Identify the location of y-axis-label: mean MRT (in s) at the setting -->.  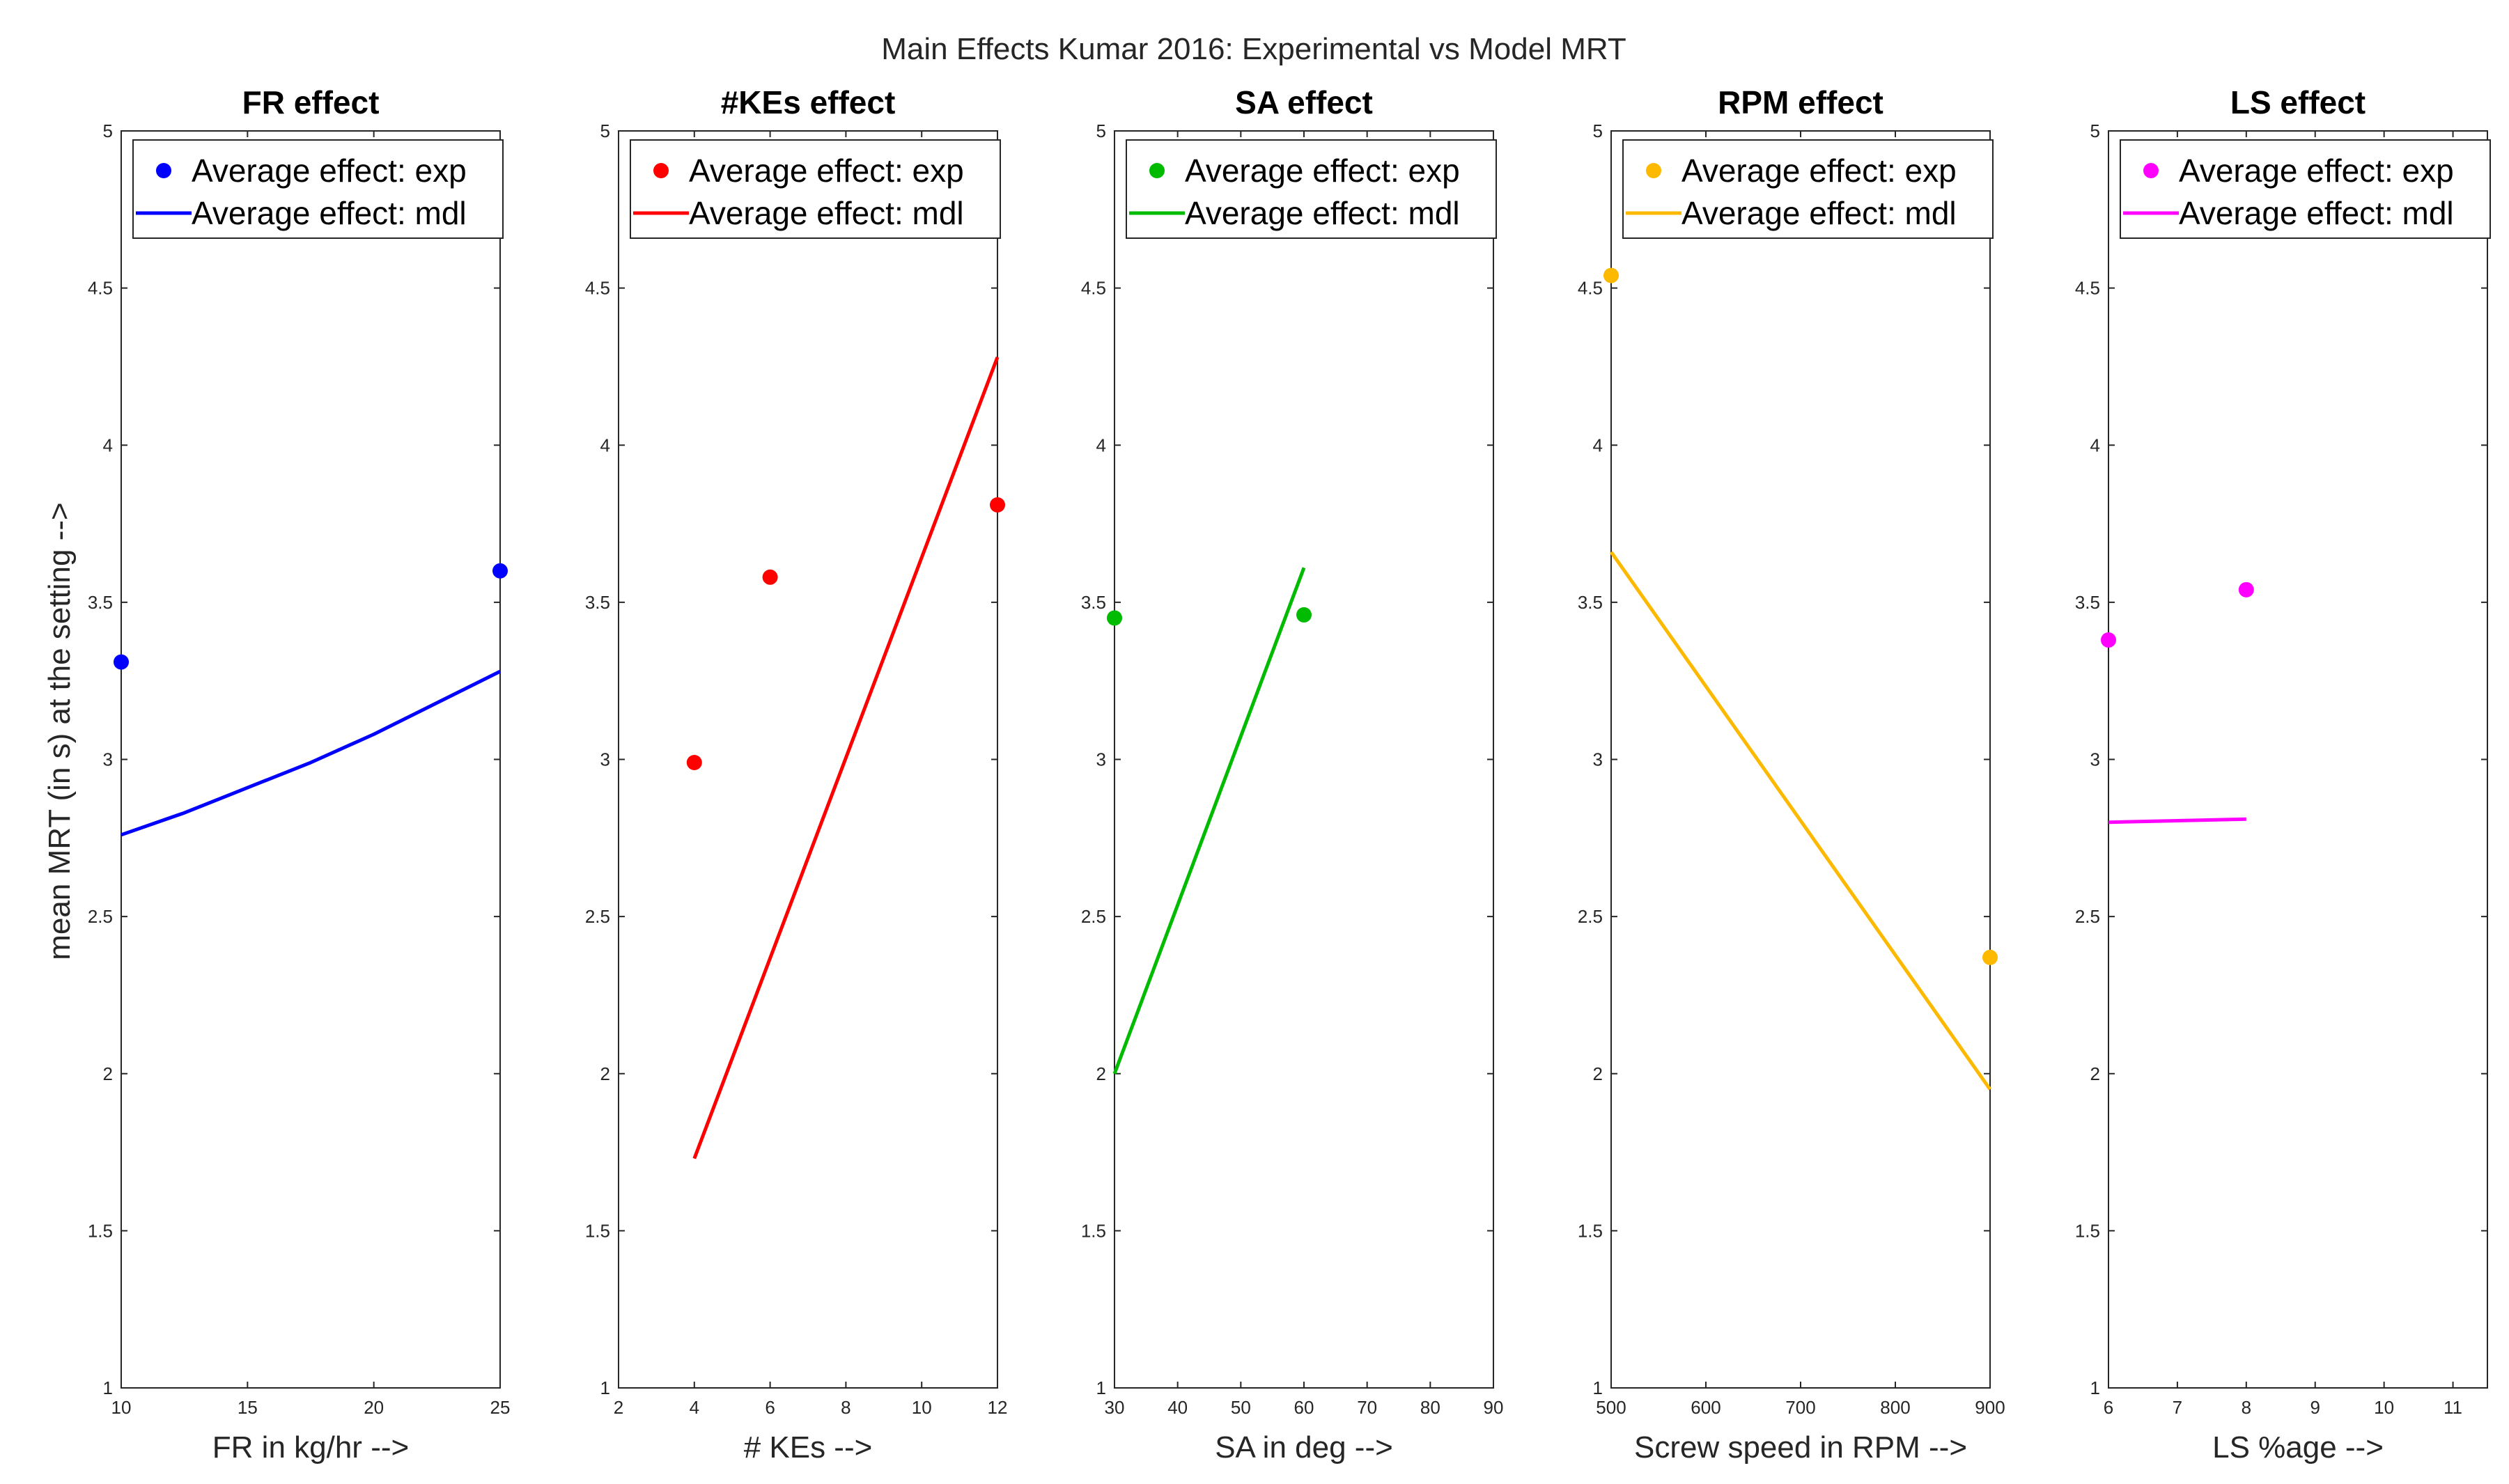
(60, 731).